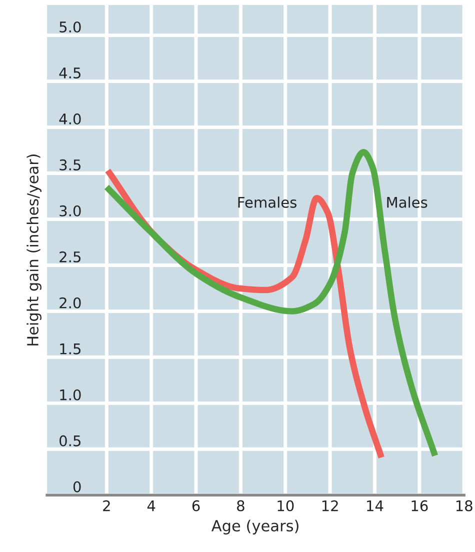 The height and width of the screenshot is (552, 475). I want to click on x-axis-title: Age (years), so click(254, 527).